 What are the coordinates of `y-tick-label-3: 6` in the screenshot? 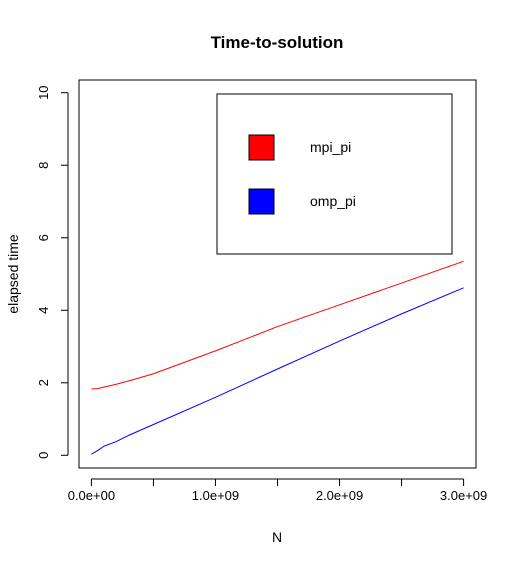 It's located at (43, 237).